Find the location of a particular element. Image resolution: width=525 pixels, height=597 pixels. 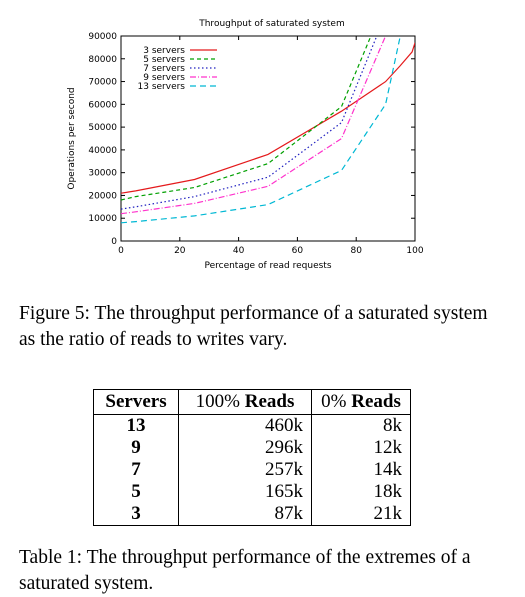

legend-label: 9 servers is located at coordinates (164, 78).